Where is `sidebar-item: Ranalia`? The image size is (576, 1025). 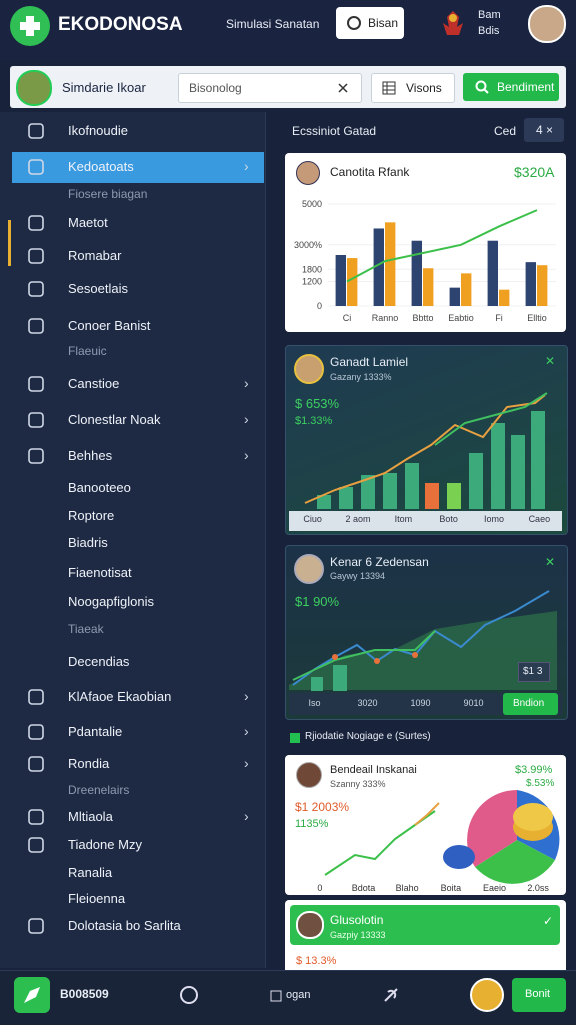 sidebar-item: Ranalia is located at coordinates (90, 872).